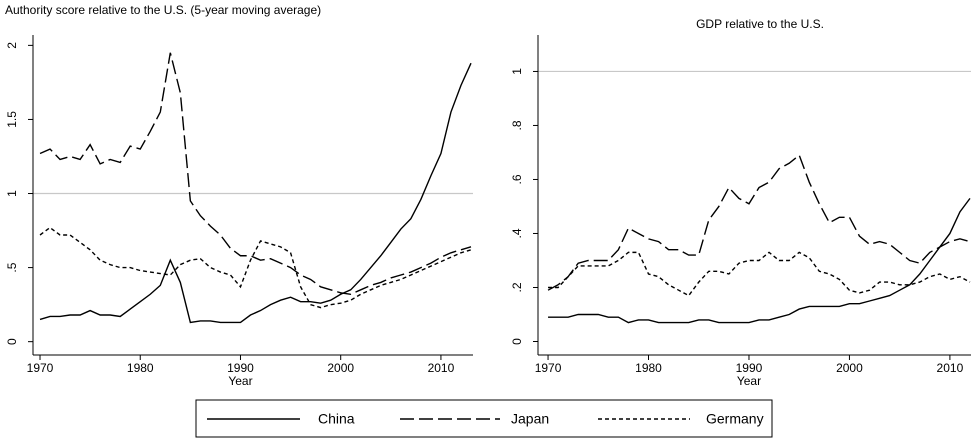 The height and width of the screenshot is (443, 971). What do you see at coordinates (517, 233) in the screenshot?
I see `y-tick-label: .4` at bounding box center [517, 233].